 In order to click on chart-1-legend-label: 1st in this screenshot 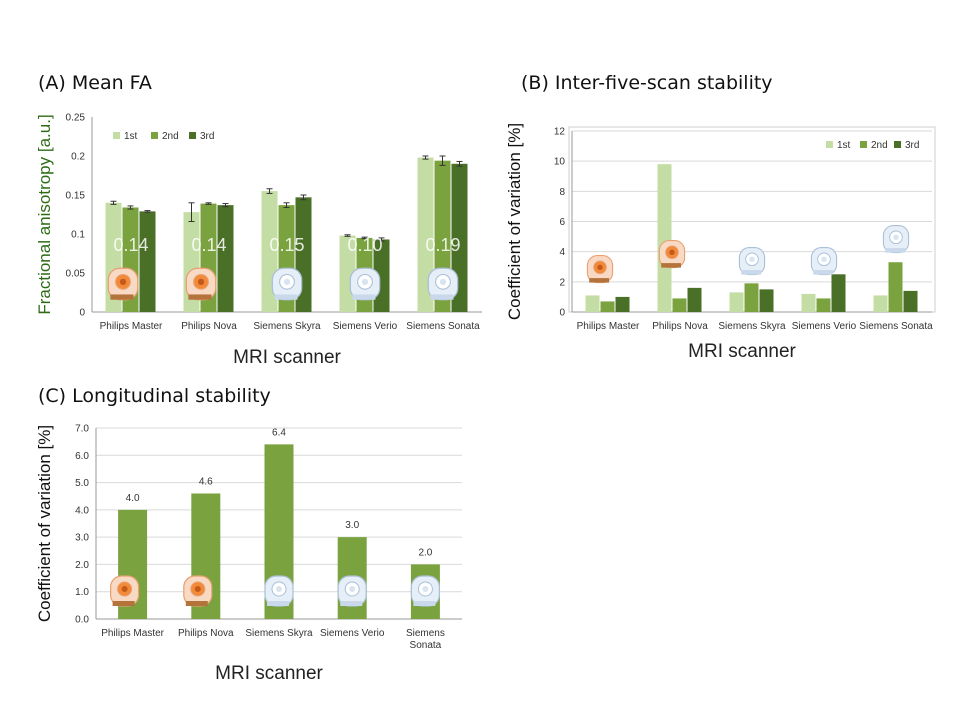, I will do `click(844, 145)`.